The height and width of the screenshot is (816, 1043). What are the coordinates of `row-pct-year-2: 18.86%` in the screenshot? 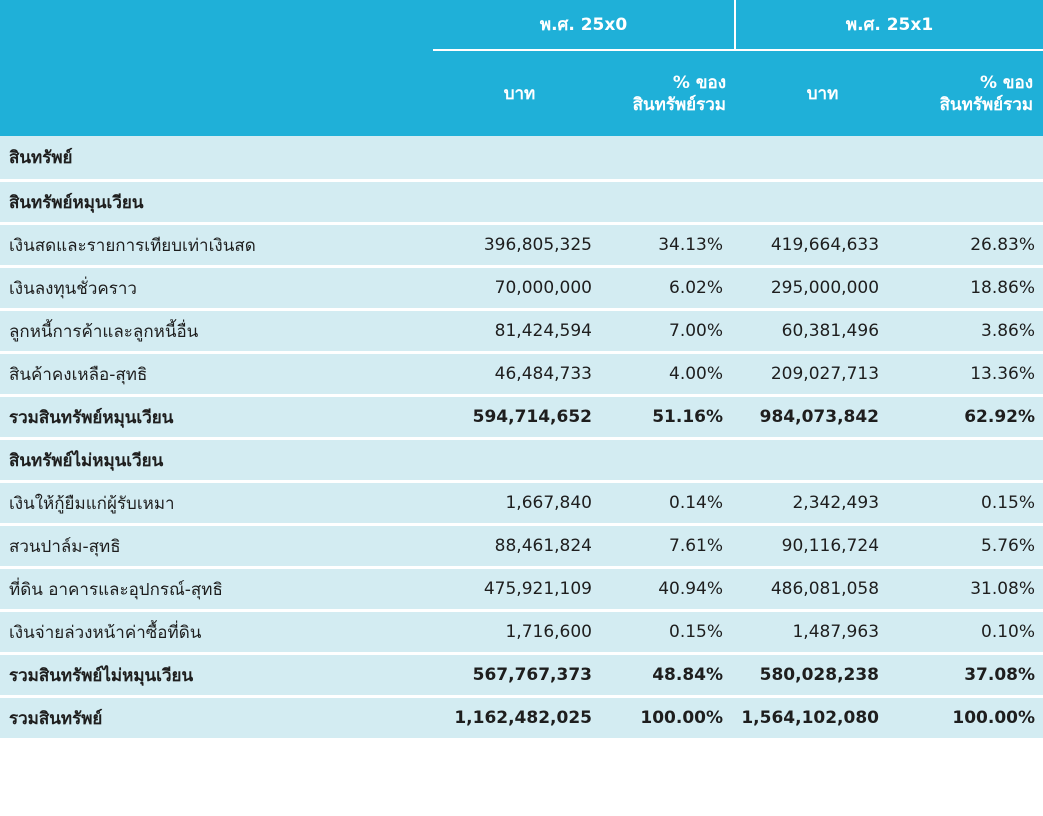 It's located at (976, 286).